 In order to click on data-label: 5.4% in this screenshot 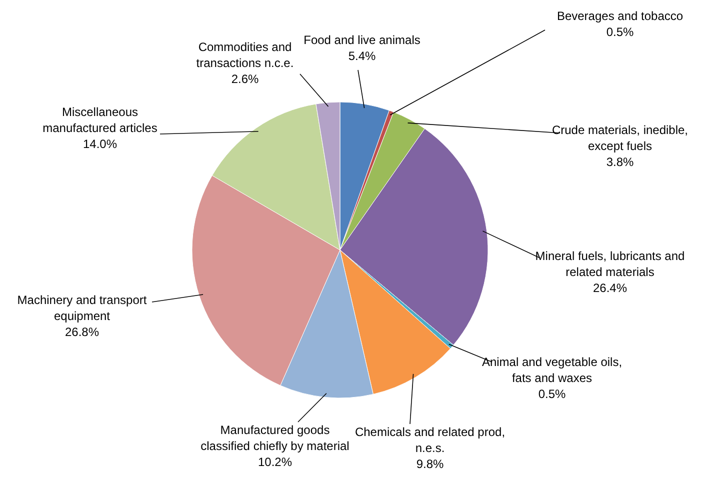, I will do `click(362, 56)`.